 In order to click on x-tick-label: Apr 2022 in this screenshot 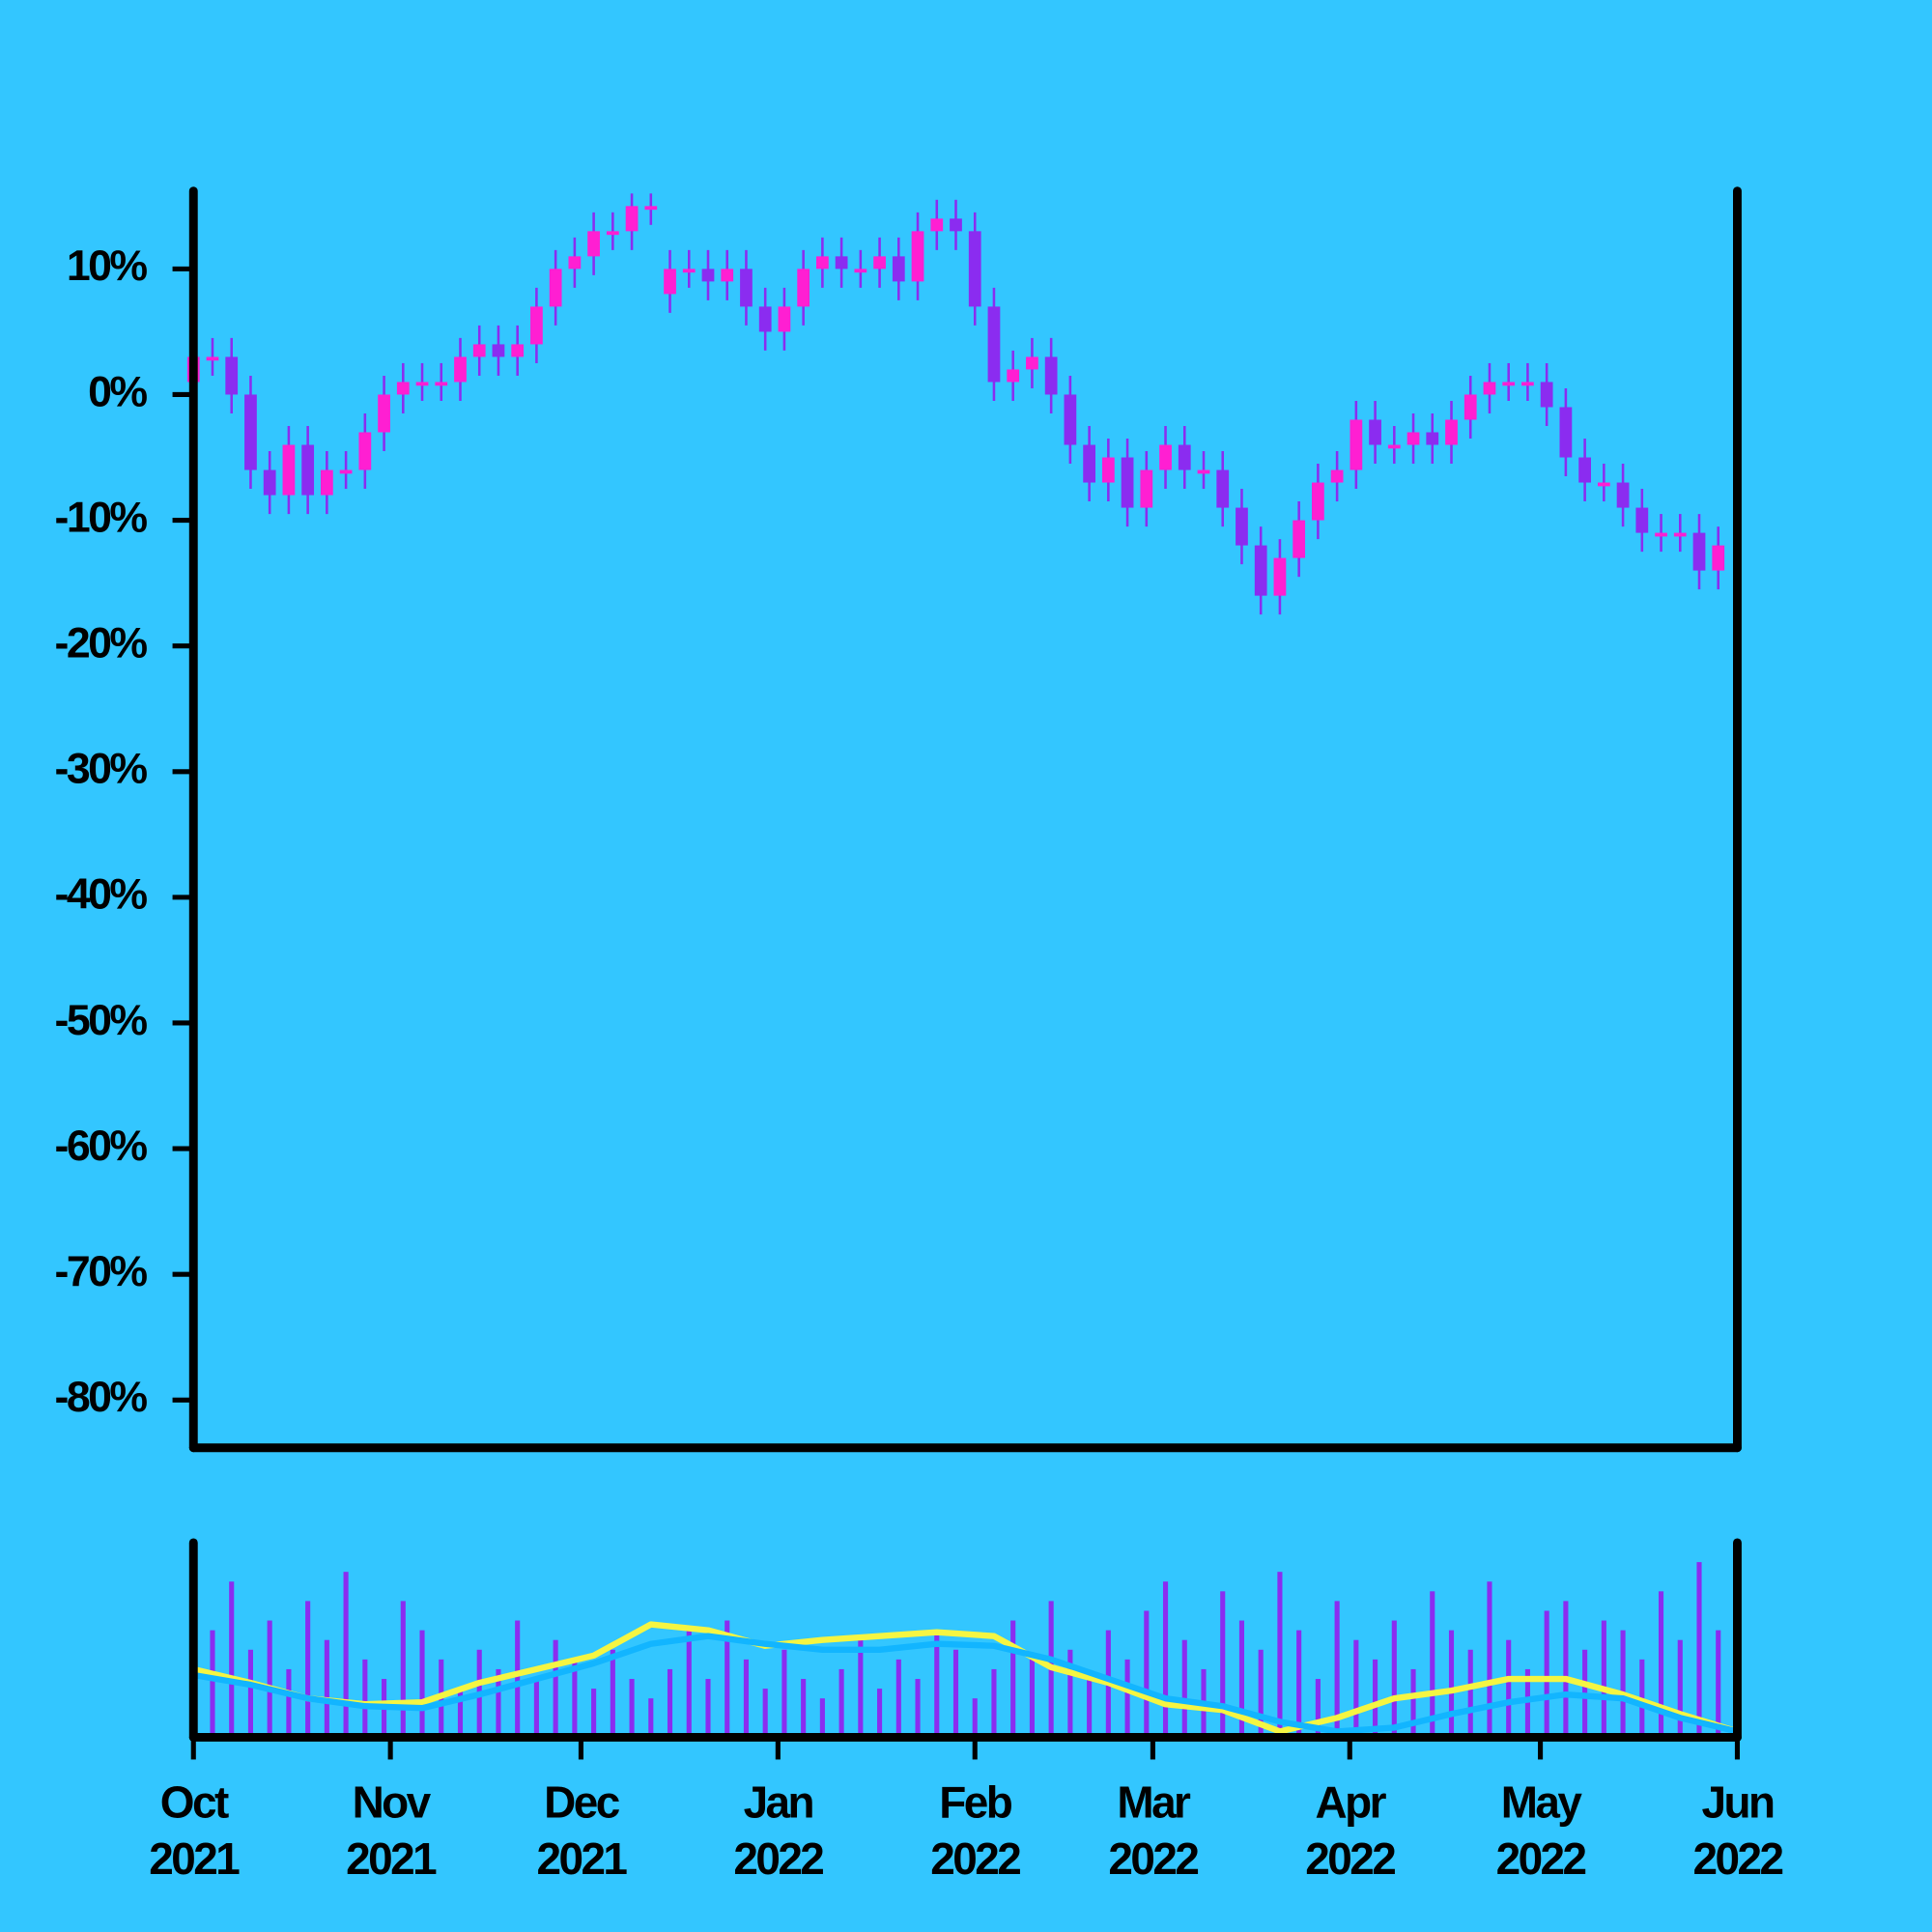, I will do `click(1351, 1830)`.